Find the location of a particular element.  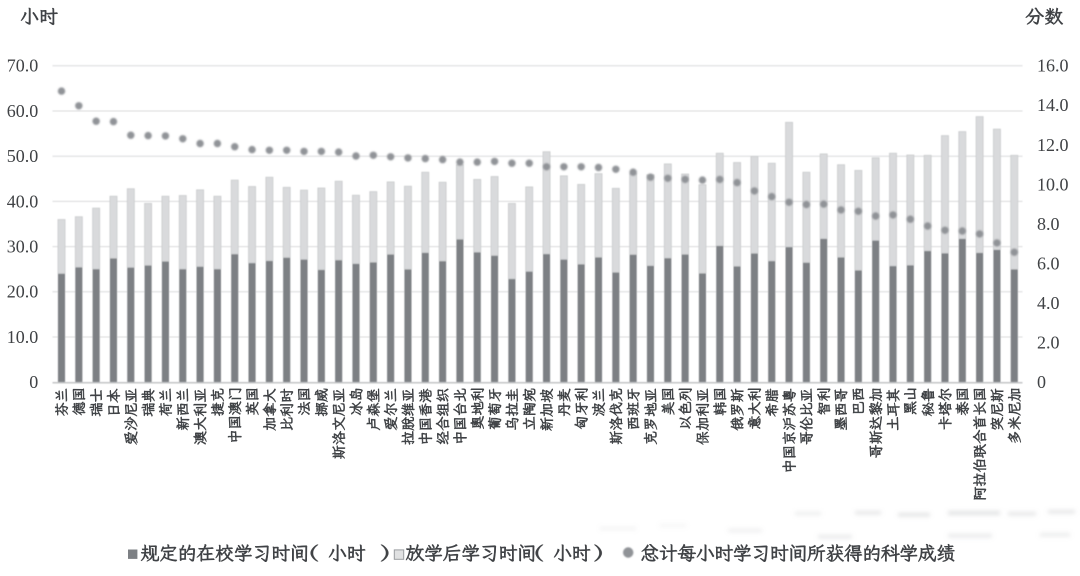

svg-text: 2.0 is located at coordinates (1048, 343).